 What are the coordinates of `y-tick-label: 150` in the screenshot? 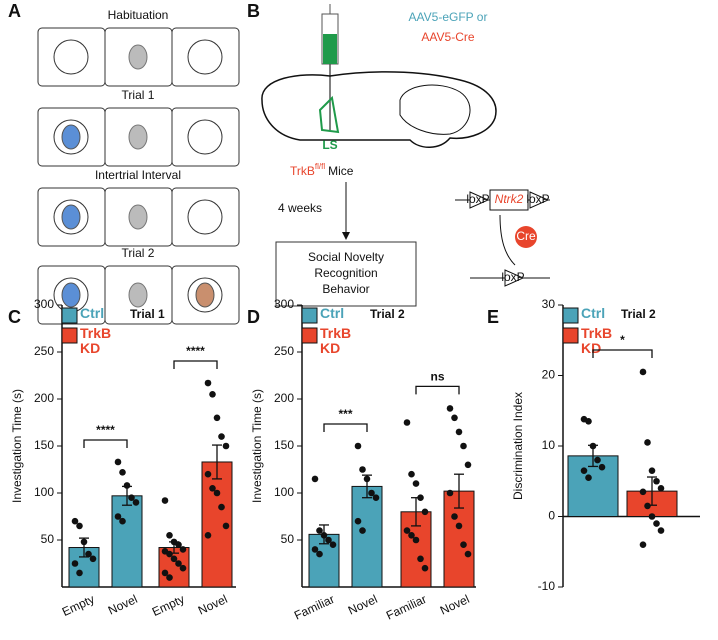 It's located at (284, 445).